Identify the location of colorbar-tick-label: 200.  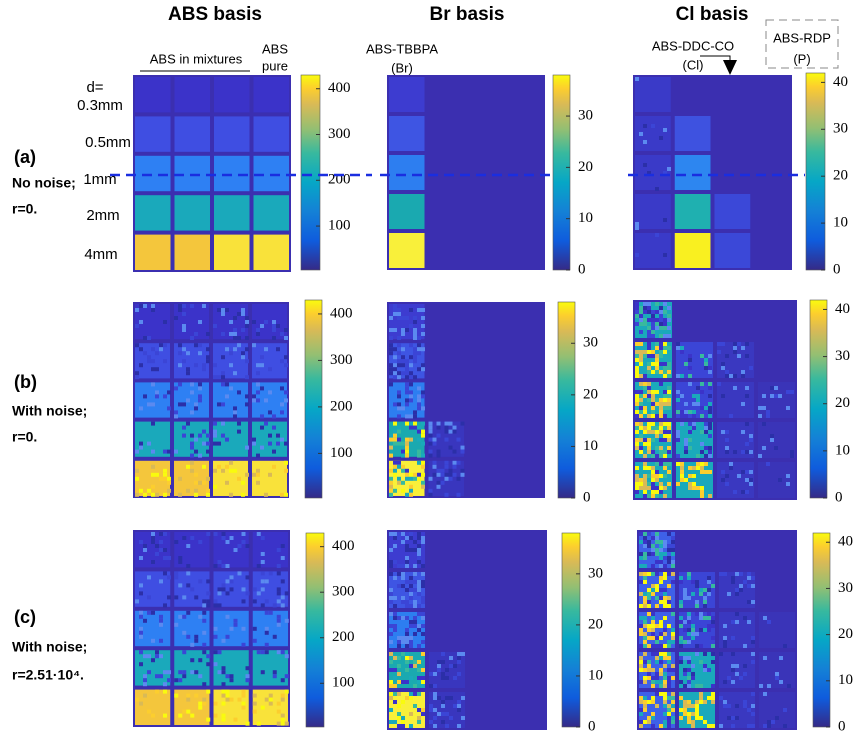
(341, 406).